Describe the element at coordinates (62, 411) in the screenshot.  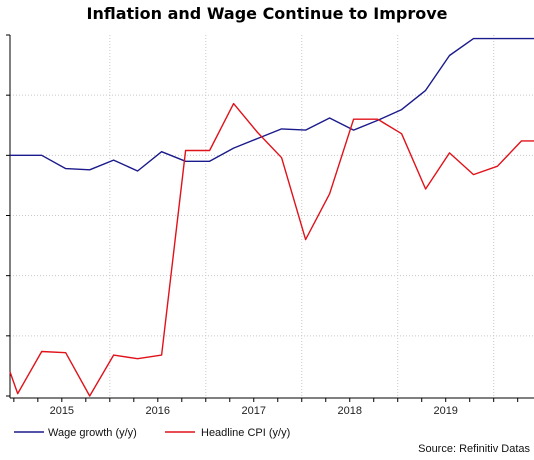
I see `x-tick-label: 2015` at that location.